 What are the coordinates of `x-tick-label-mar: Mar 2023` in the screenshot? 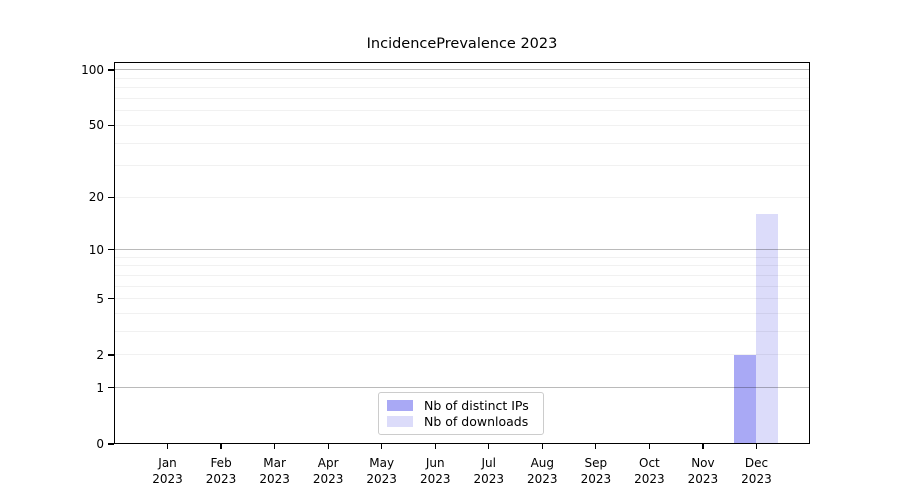 It's located at (275, 471).